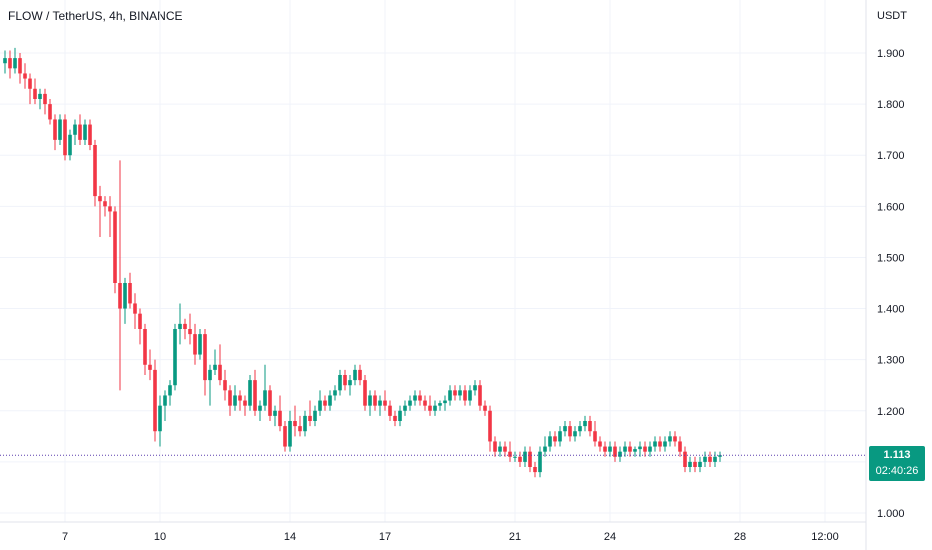  Describe the element at coordinates (740, 537) in the screenshot. I see `x-tick-label: 28` at that location.